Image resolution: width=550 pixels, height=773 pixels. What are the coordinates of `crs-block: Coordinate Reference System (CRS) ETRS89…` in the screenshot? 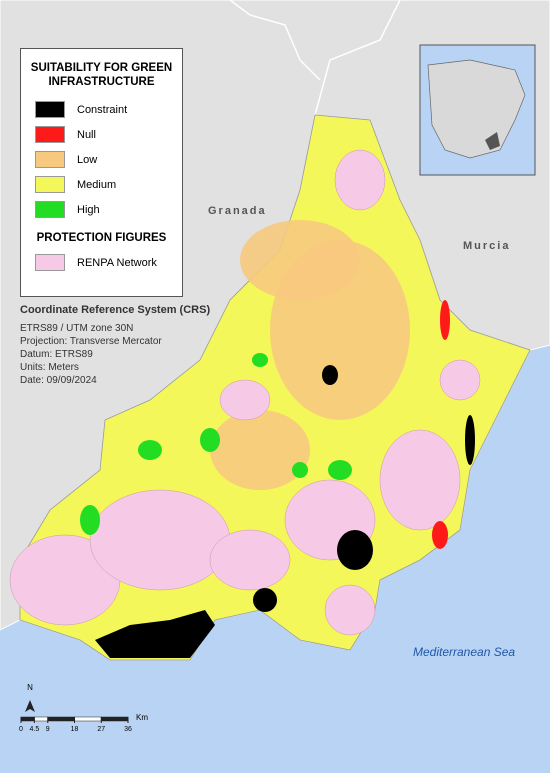 It's located at (115, 345).